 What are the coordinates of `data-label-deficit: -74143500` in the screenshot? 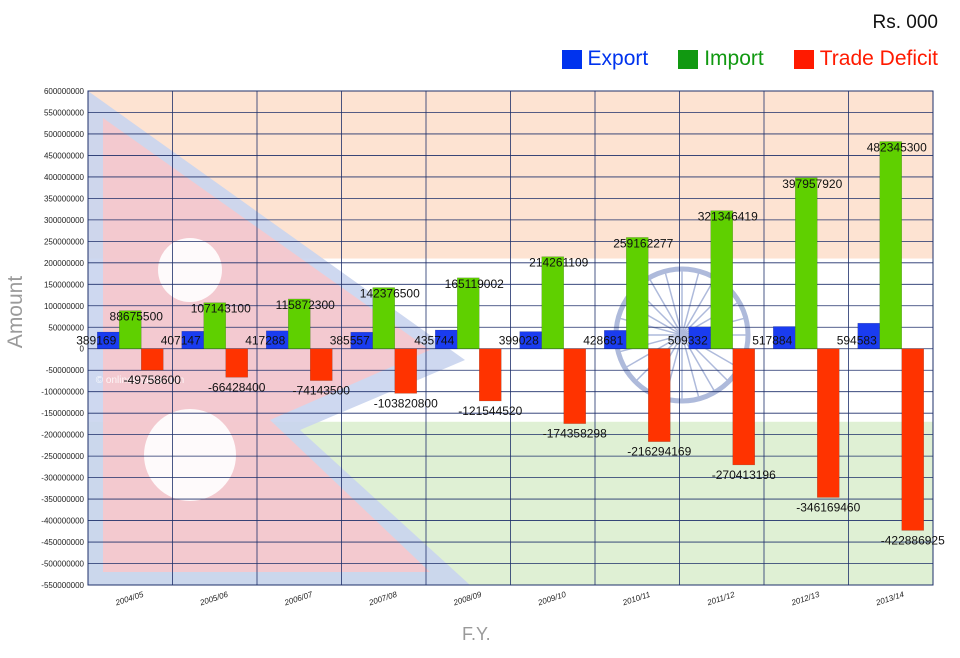 It's located at (322, 391).